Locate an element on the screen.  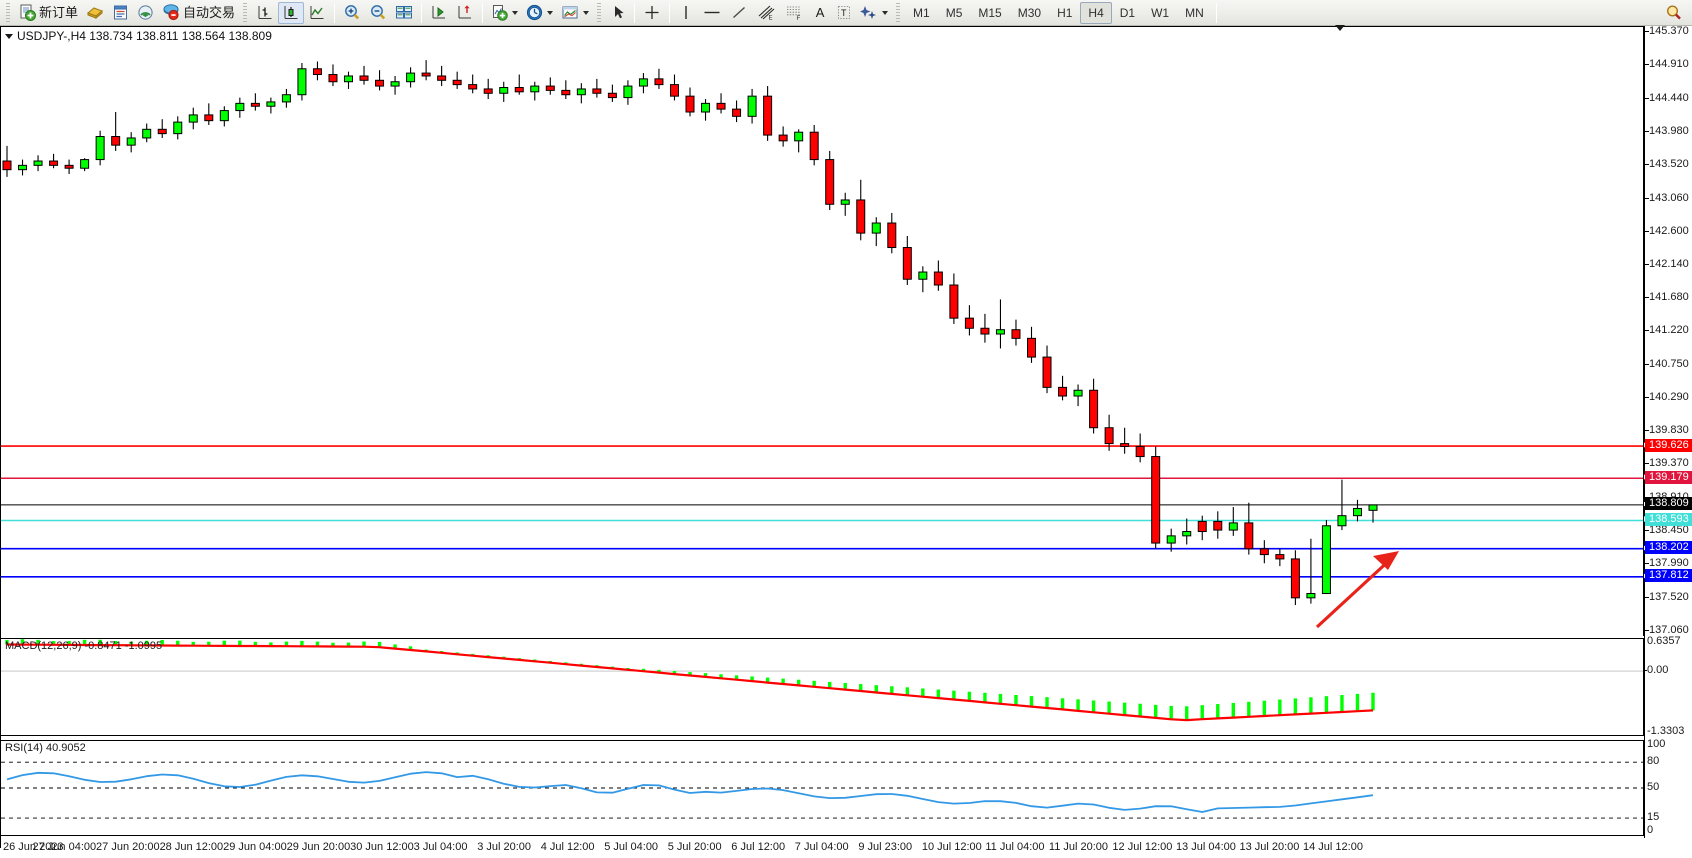
magnifier-button is located at coordinates (1673, 13).